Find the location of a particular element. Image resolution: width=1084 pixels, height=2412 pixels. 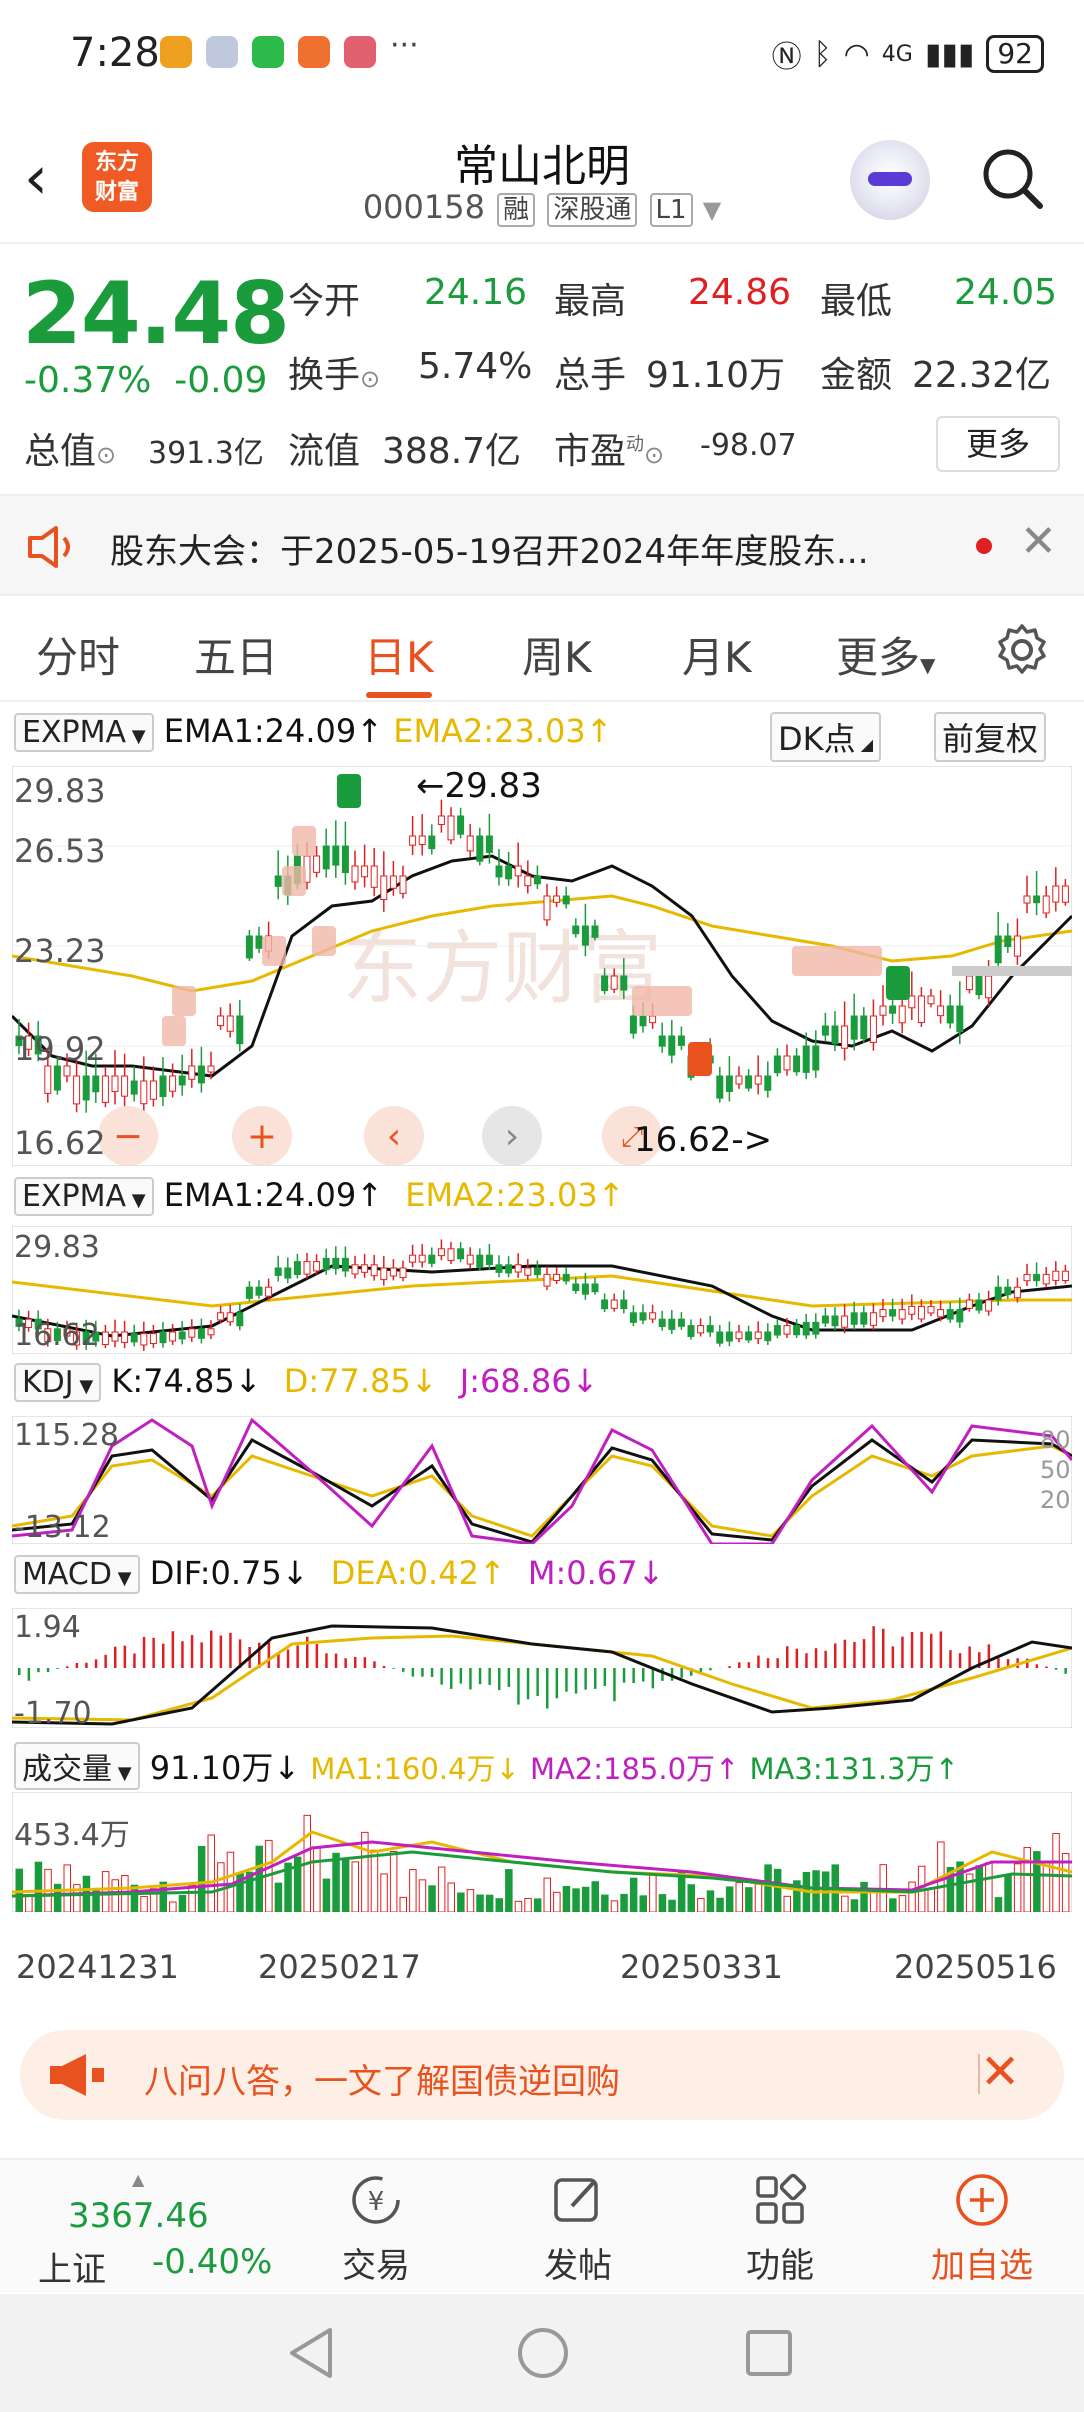

total-value-label: 总值⊙ is located at coordinates (70, 448).